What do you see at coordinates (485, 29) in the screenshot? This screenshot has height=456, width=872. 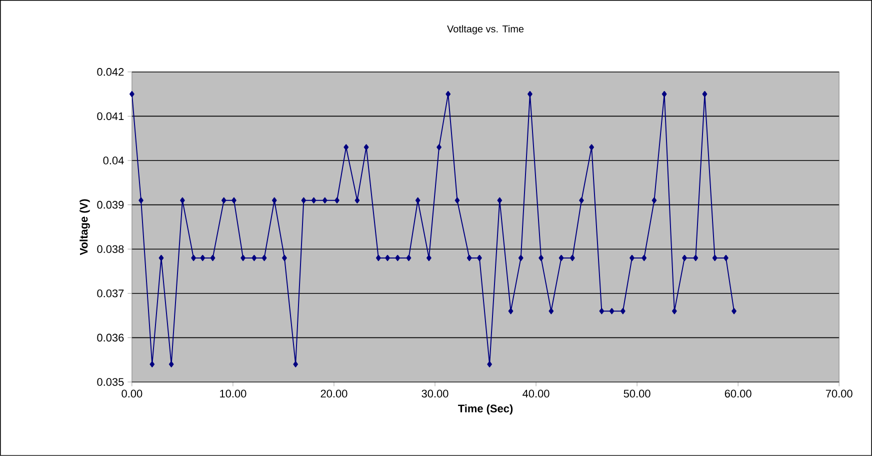 I see `chart-title: Votltage vs. Time` at bounding box center [485, 29].